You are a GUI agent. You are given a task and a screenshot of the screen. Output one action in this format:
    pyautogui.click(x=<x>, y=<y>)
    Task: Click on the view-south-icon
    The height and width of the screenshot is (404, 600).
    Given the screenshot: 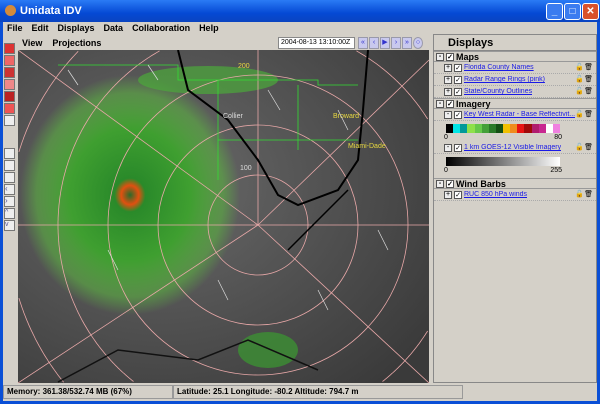 What is the action you would take?
    pyautogui.click(x=9, y=96)
    